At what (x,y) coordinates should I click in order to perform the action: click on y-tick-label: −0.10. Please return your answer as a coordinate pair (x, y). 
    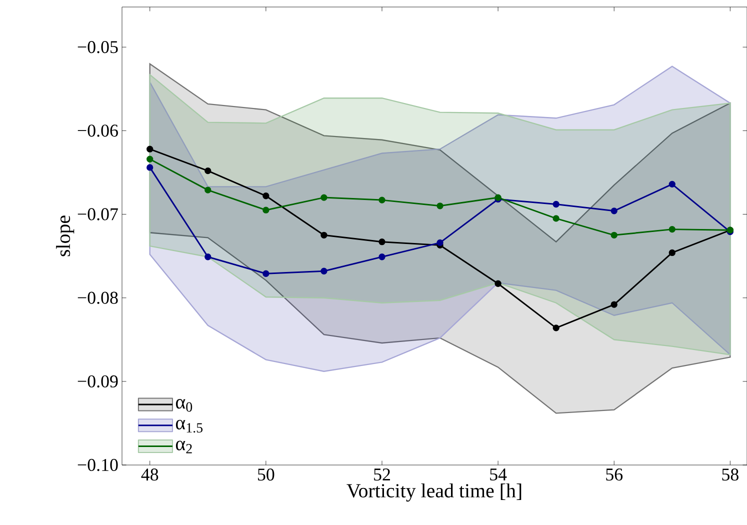
    Looking at the image, I should click on (98, 465).